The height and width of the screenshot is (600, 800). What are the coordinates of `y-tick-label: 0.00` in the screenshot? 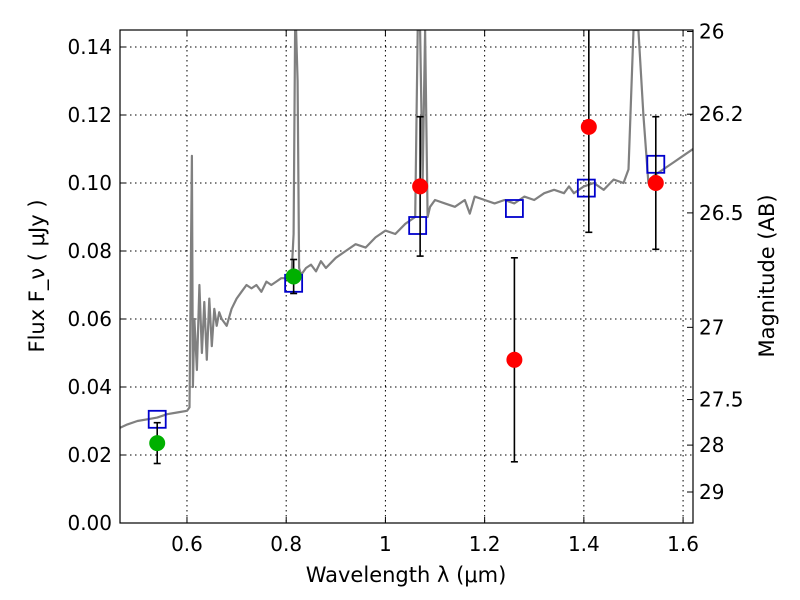 It's located at (89, 523).